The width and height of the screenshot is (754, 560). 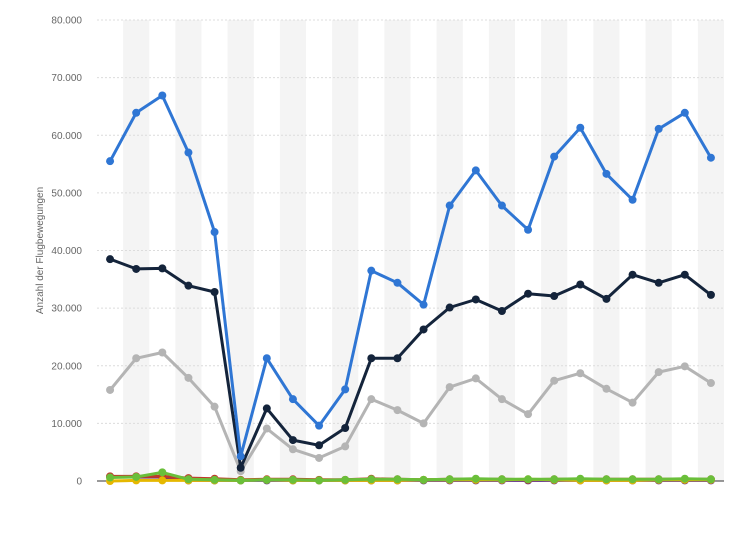 I want to click on y-tick-label: 80.000, so click(x=66, y=21).